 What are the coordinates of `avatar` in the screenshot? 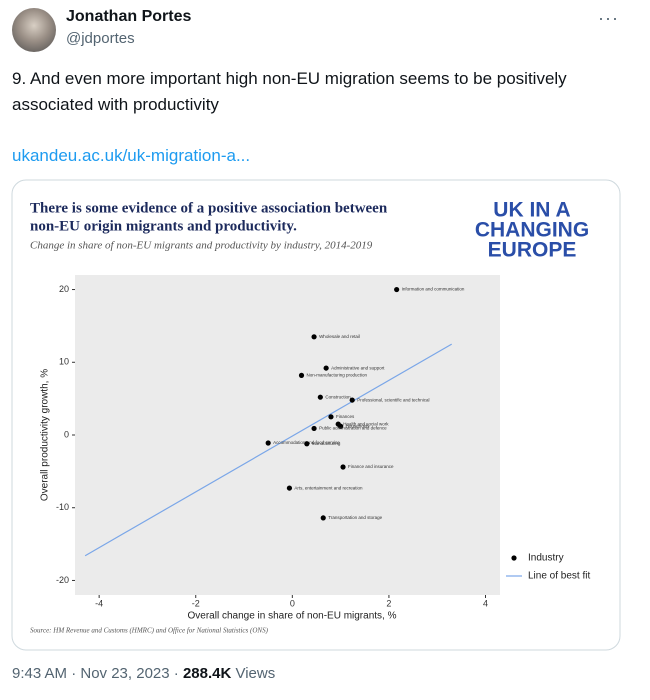 It's located at (34, 30).